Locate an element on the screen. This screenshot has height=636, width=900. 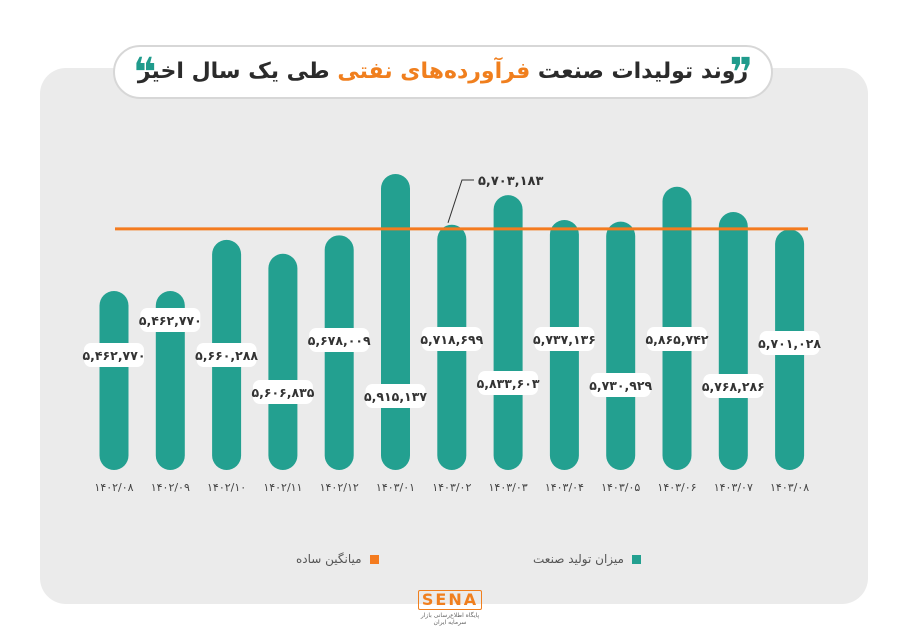
value-label-6: ۵,۹۱۵,۱۳۷ is located at coordinates (395, 396).